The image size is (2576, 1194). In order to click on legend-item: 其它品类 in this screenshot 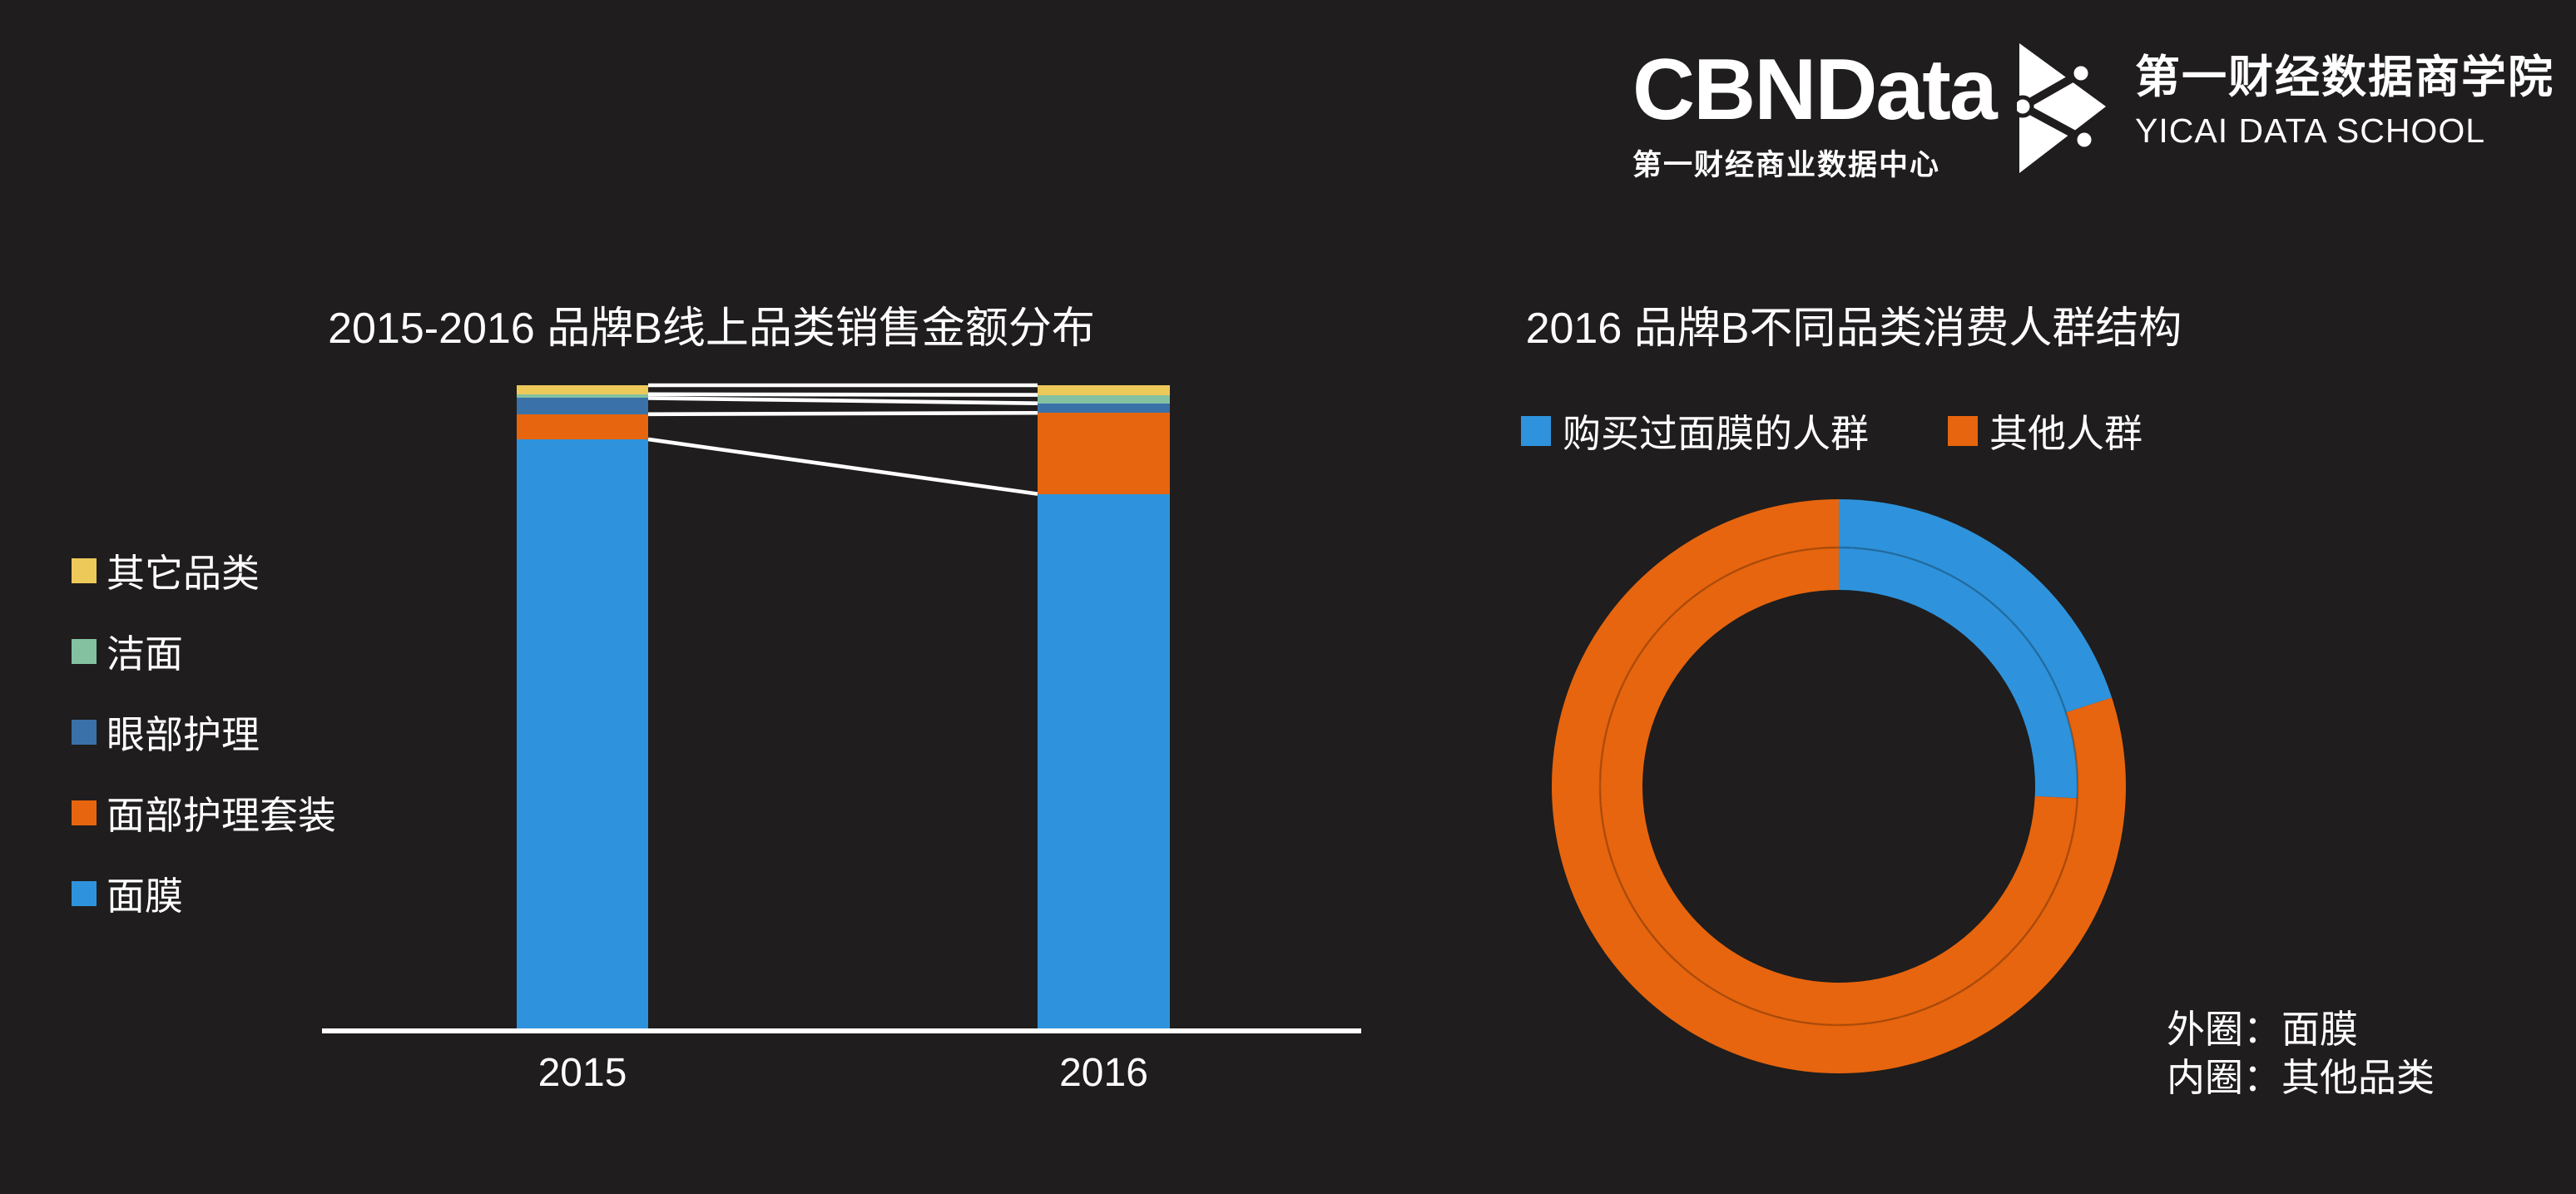, I will do `click(204, 573)`.